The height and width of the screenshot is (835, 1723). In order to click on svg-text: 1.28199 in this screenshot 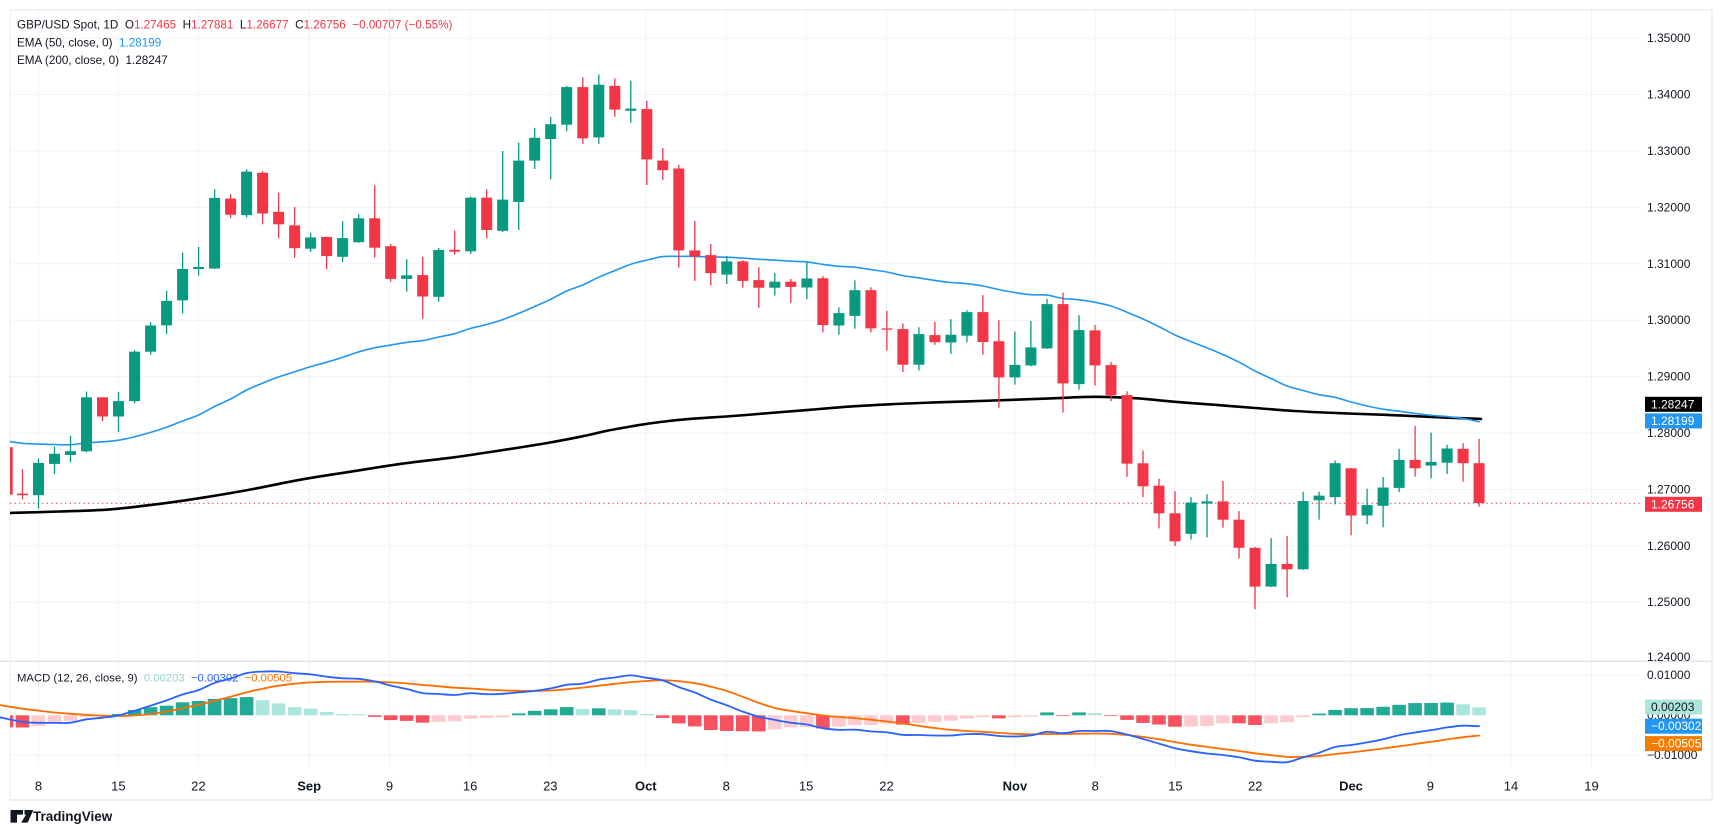, I will do `click(1673, 421)`.